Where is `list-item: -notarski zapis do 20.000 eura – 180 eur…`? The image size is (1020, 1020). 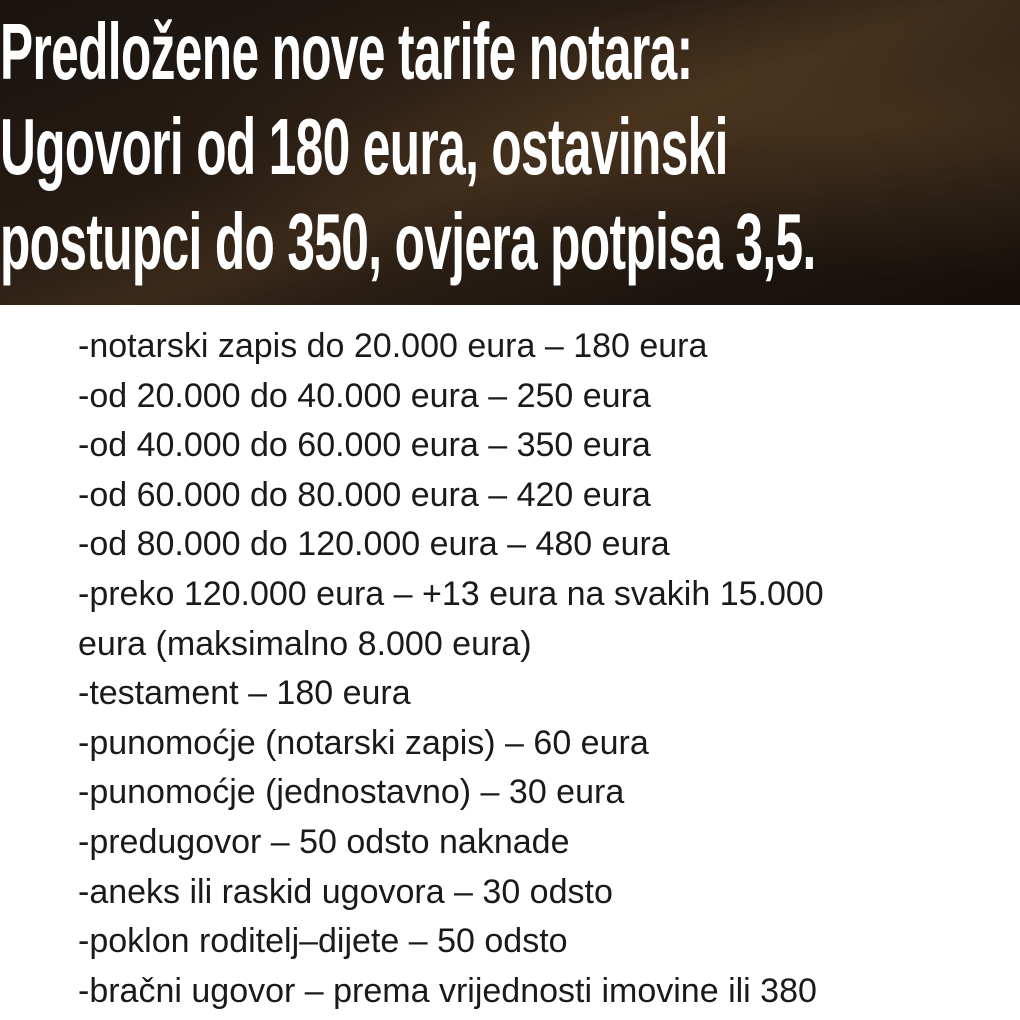 list-item: -notarski zapis do 20.000 eura – 180 eur… is located at coordinates (393, 346).